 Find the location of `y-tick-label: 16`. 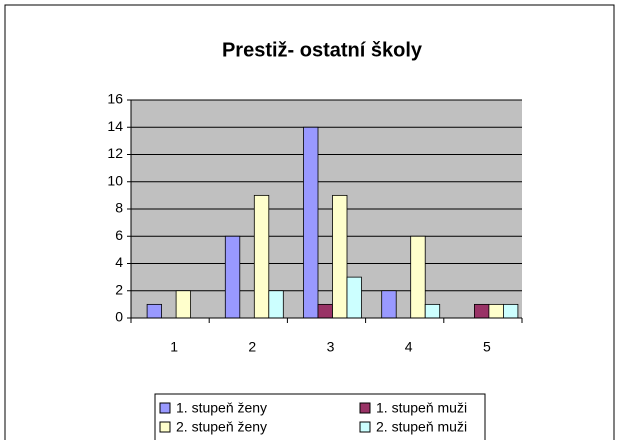

y-tick-label: 16 is located at coordinates (115, 99).